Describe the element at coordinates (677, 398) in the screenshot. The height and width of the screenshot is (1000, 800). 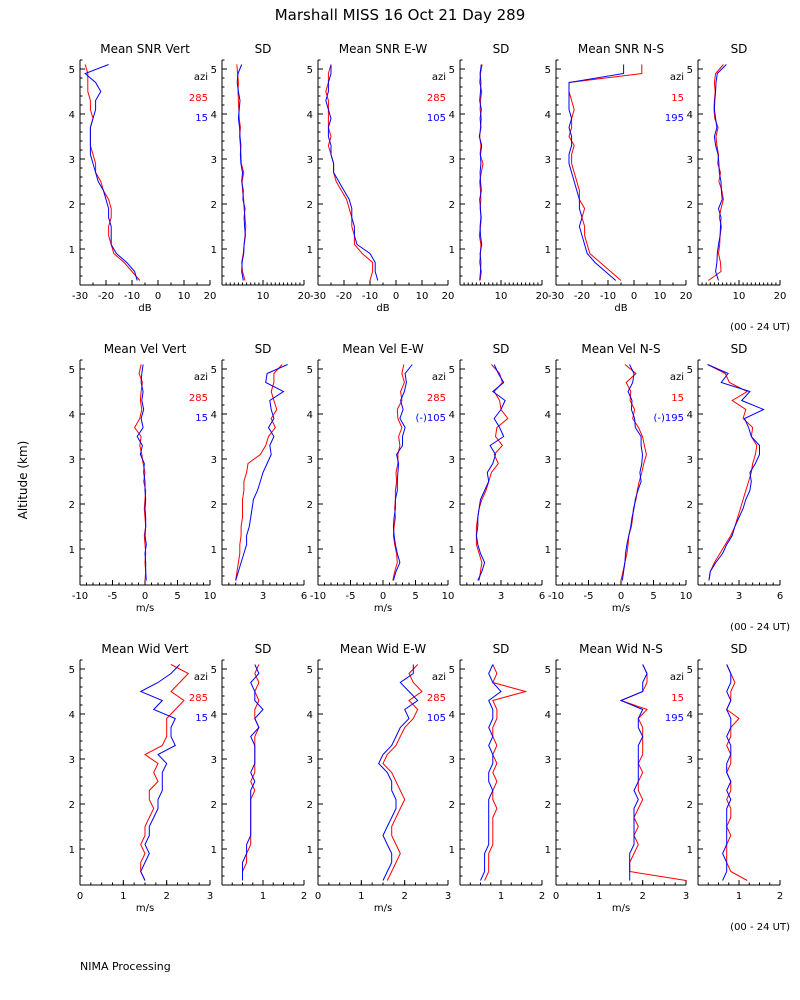
I see `legend-label-red: 15` at that location.